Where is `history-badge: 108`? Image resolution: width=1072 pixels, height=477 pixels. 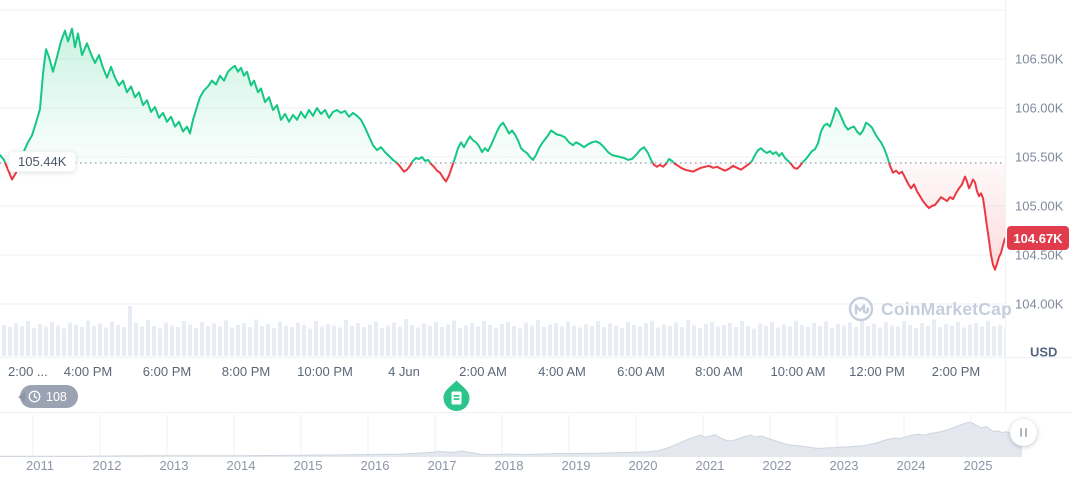
history-badge: 108 is located at coordinates (48, 396).